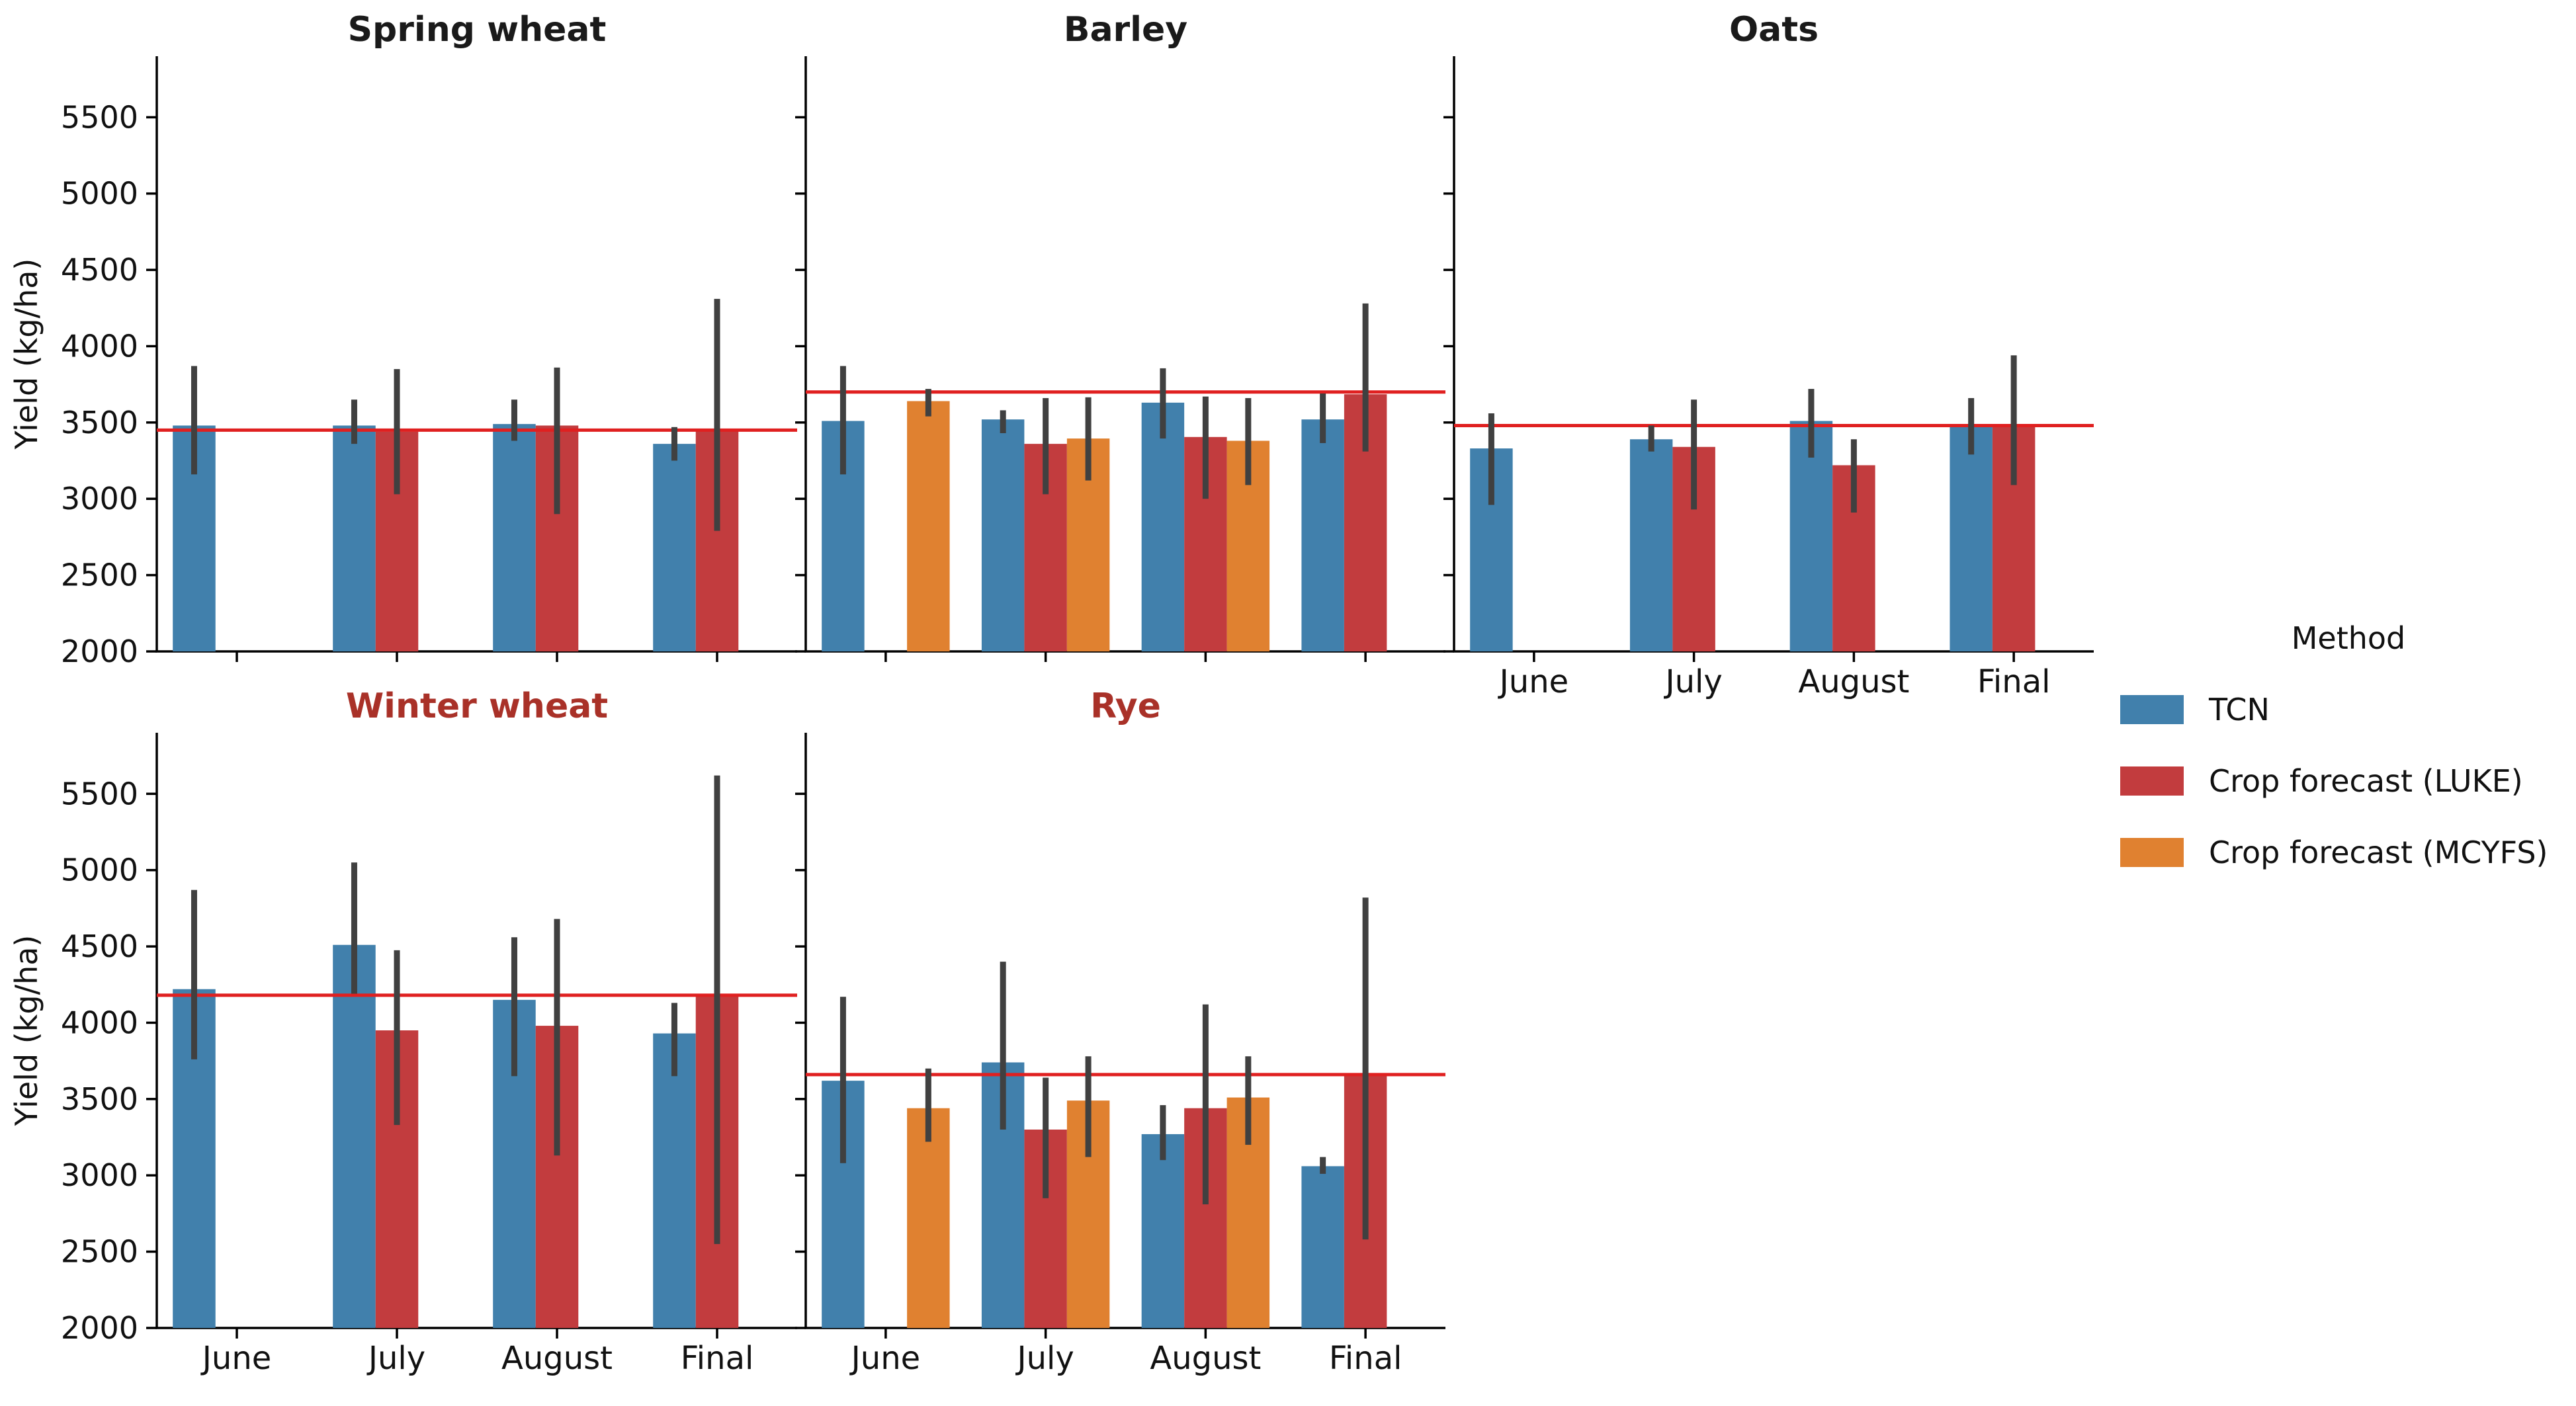  What do you see at coordinates (2152, 709) in the screenshot?
I see `legend-swatch-tcn-icon` at bounding box center [2152, 709].